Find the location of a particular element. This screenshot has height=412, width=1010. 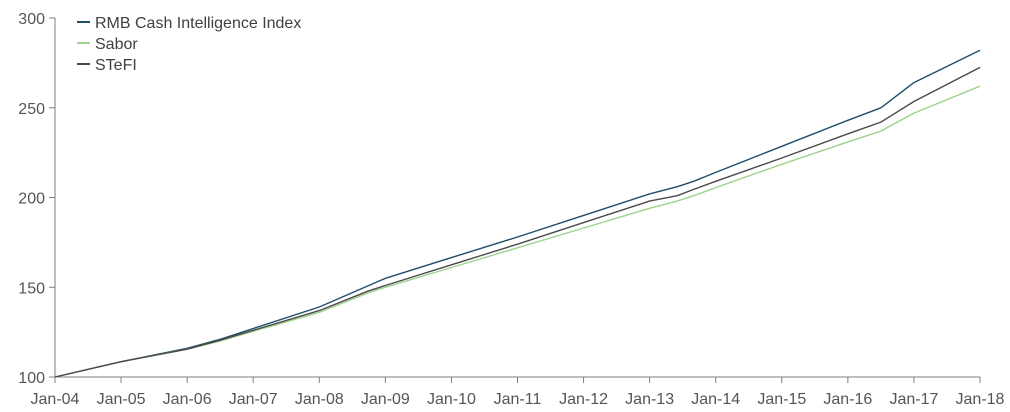

y-tick-label: 300 is located at coordinates (31, 19).